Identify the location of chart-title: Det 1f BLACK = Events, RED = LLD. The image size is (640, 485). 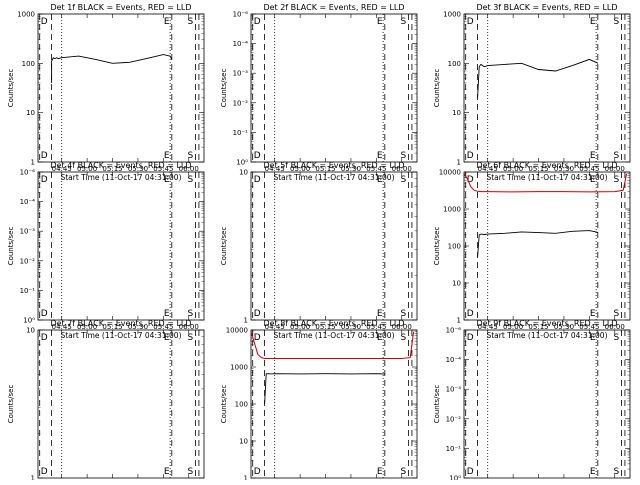
(120, 7).